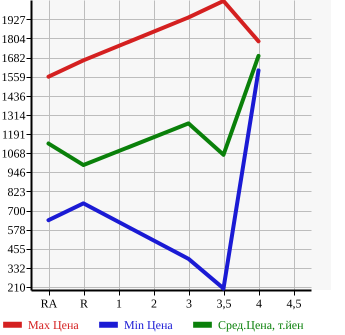 This screenshot has width=345, height=335. Describe the element at coordinates (294, 303) in the screenshot. I see `x-tick-label: 4,5` at that location.